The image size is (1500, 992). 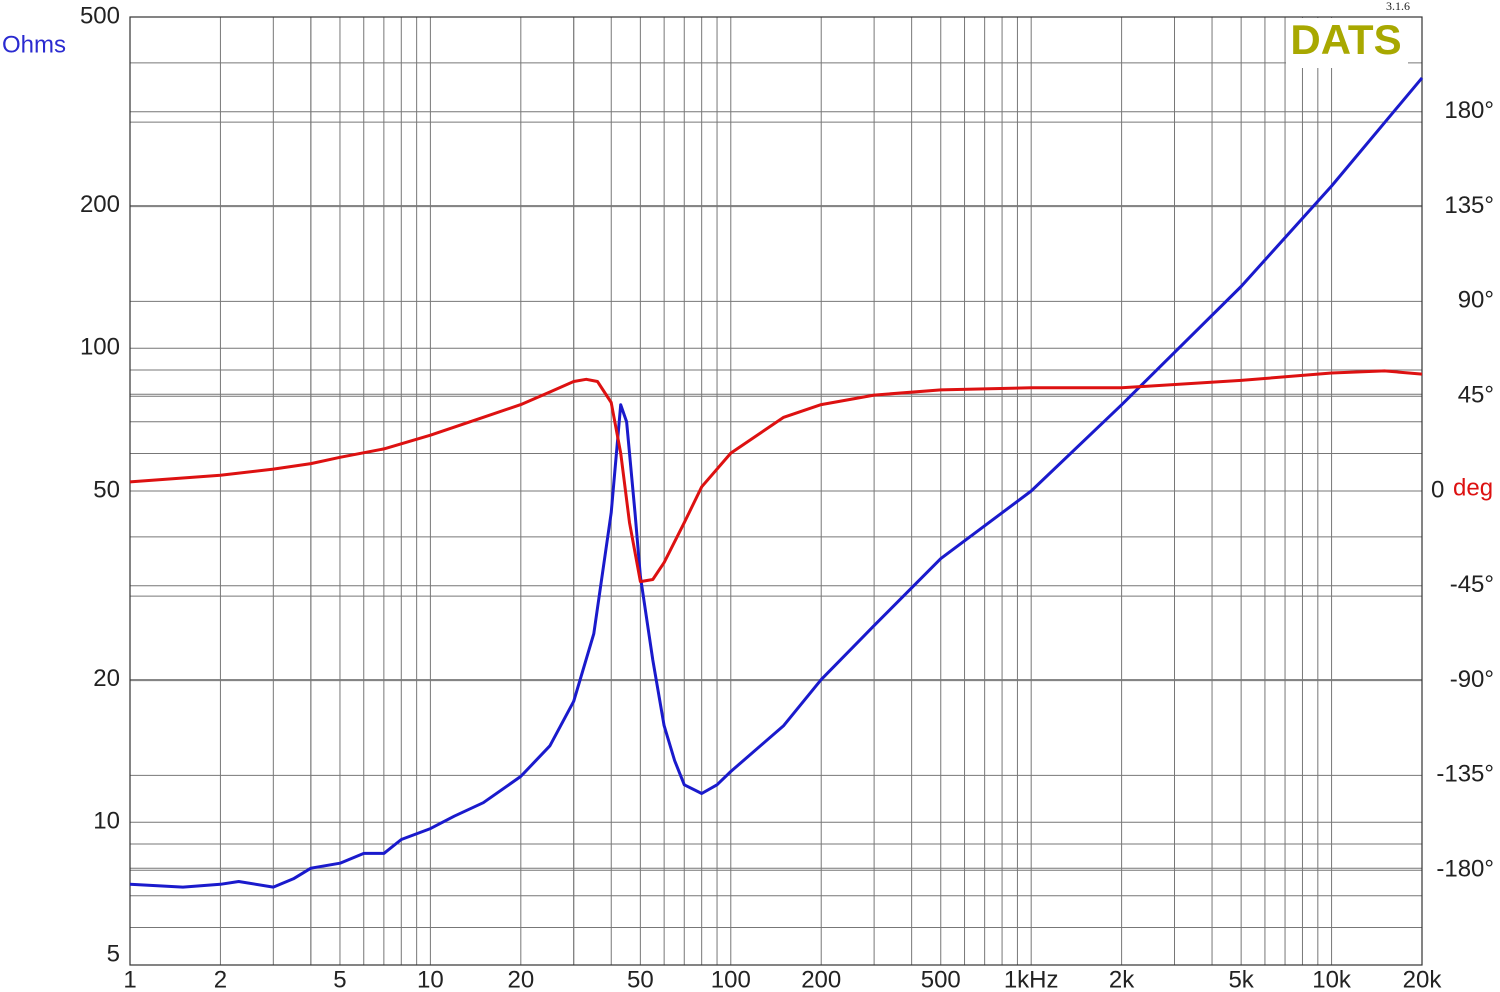 What do you see at coordinates (129, 979) in the screenshot?
I see `x-tick-label: 1` at bounding box center [129, 979].